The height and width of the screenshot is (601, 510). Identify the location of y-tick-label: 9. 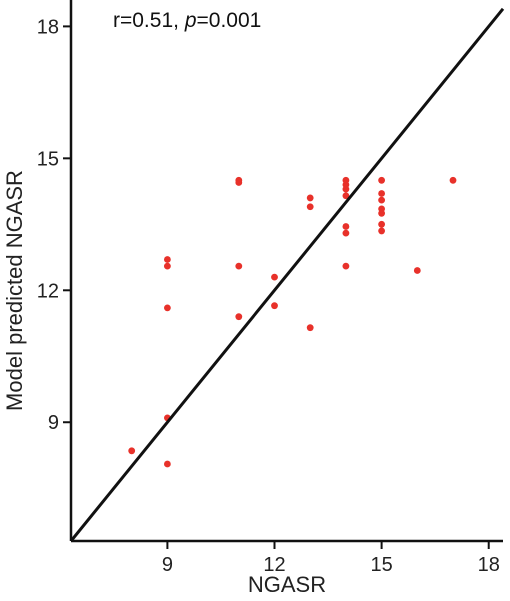
(53, 423).